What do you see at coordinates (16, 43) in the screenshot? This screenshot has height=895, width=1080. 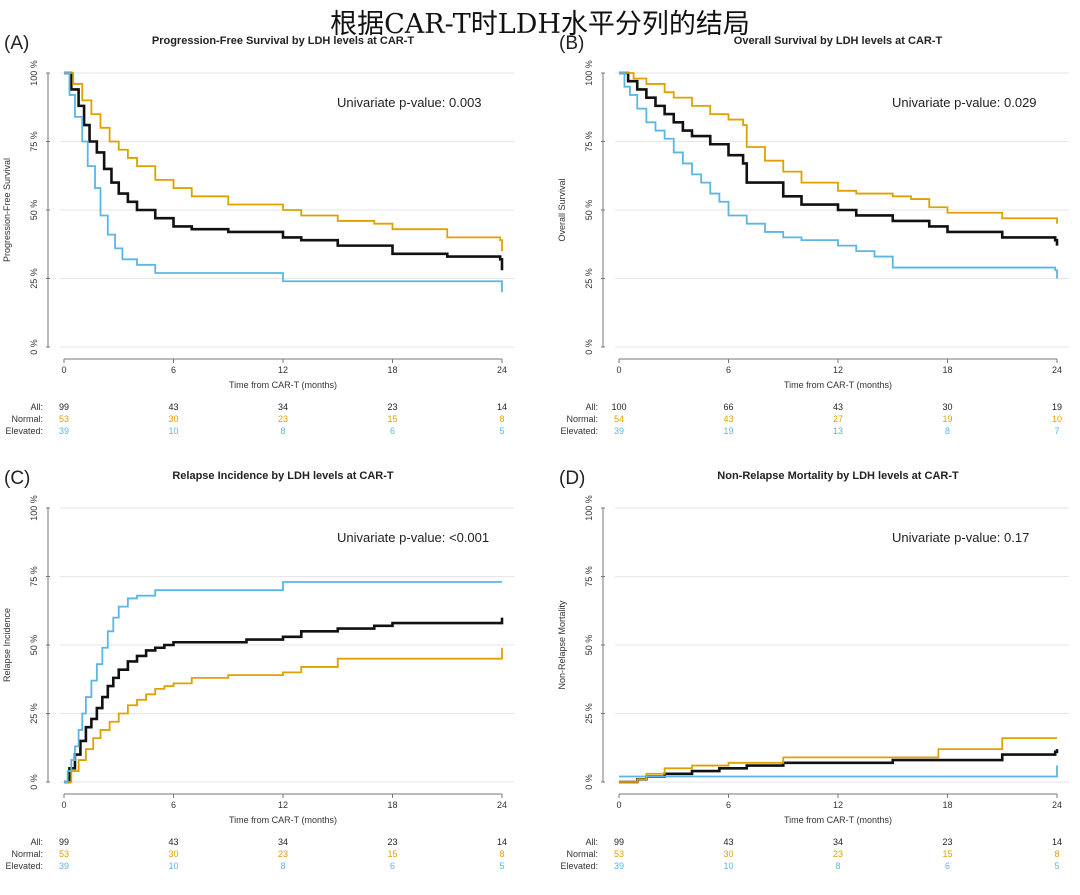 I see `panel-label: (A)` at bounding box center [16, 43].